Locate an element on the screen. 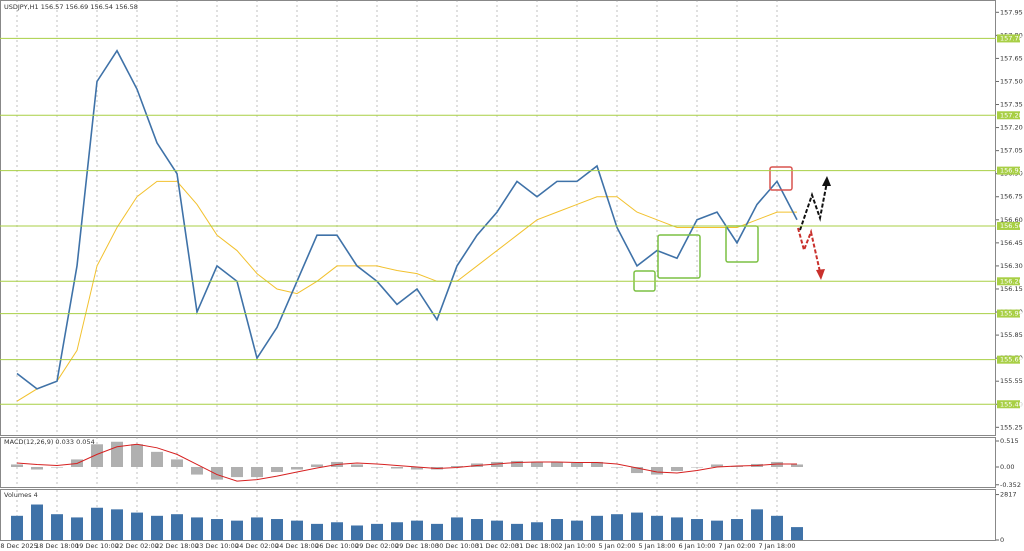 This screenshot has width=1024, height=551. x-tick-label: 30 Dec 10:00 is located at coordinates (457, 546).